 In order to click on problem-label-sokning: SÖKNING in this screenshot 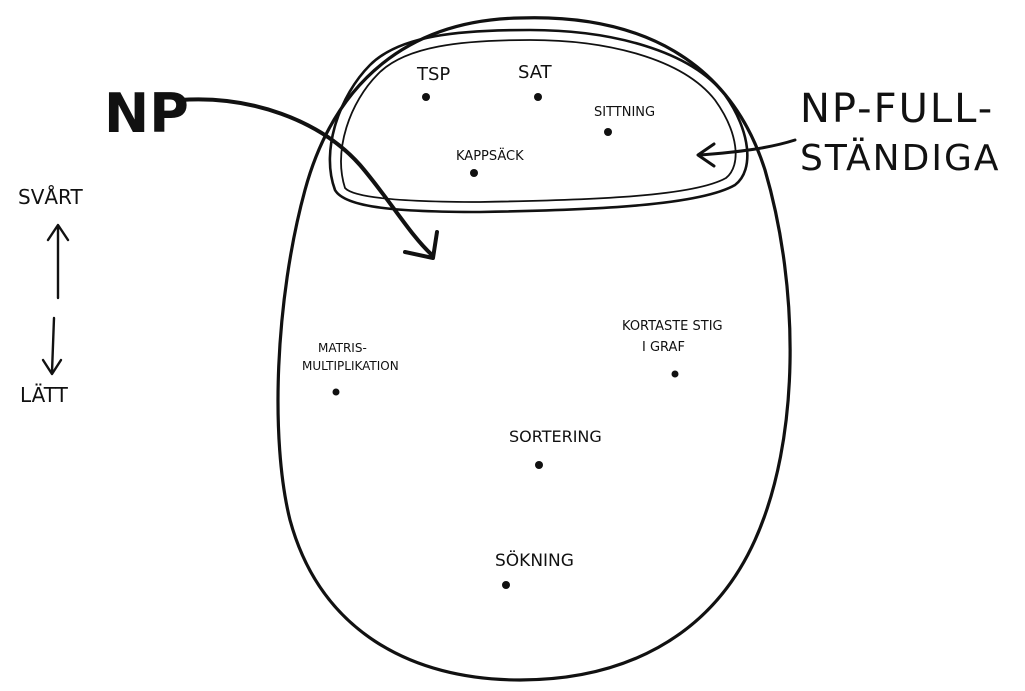, I will do `click(534, 560)`.